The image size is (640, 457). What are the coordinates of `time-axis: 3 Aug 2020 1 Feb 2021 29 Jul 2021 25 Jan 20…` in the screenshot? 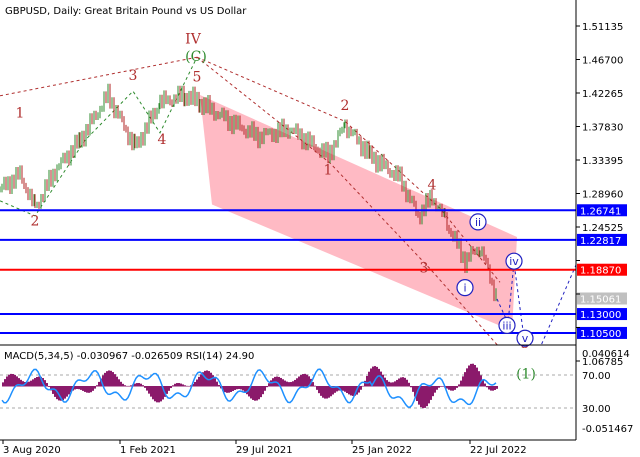 It's located at (264, 448).